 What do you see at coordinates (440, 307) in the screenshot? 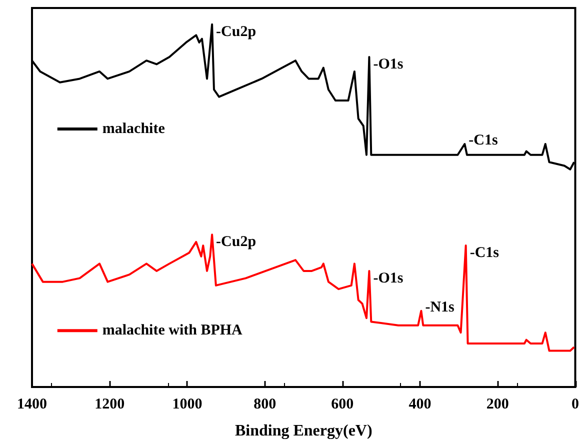
I see `annotation: -N1s` at bounding box center [440, 307].